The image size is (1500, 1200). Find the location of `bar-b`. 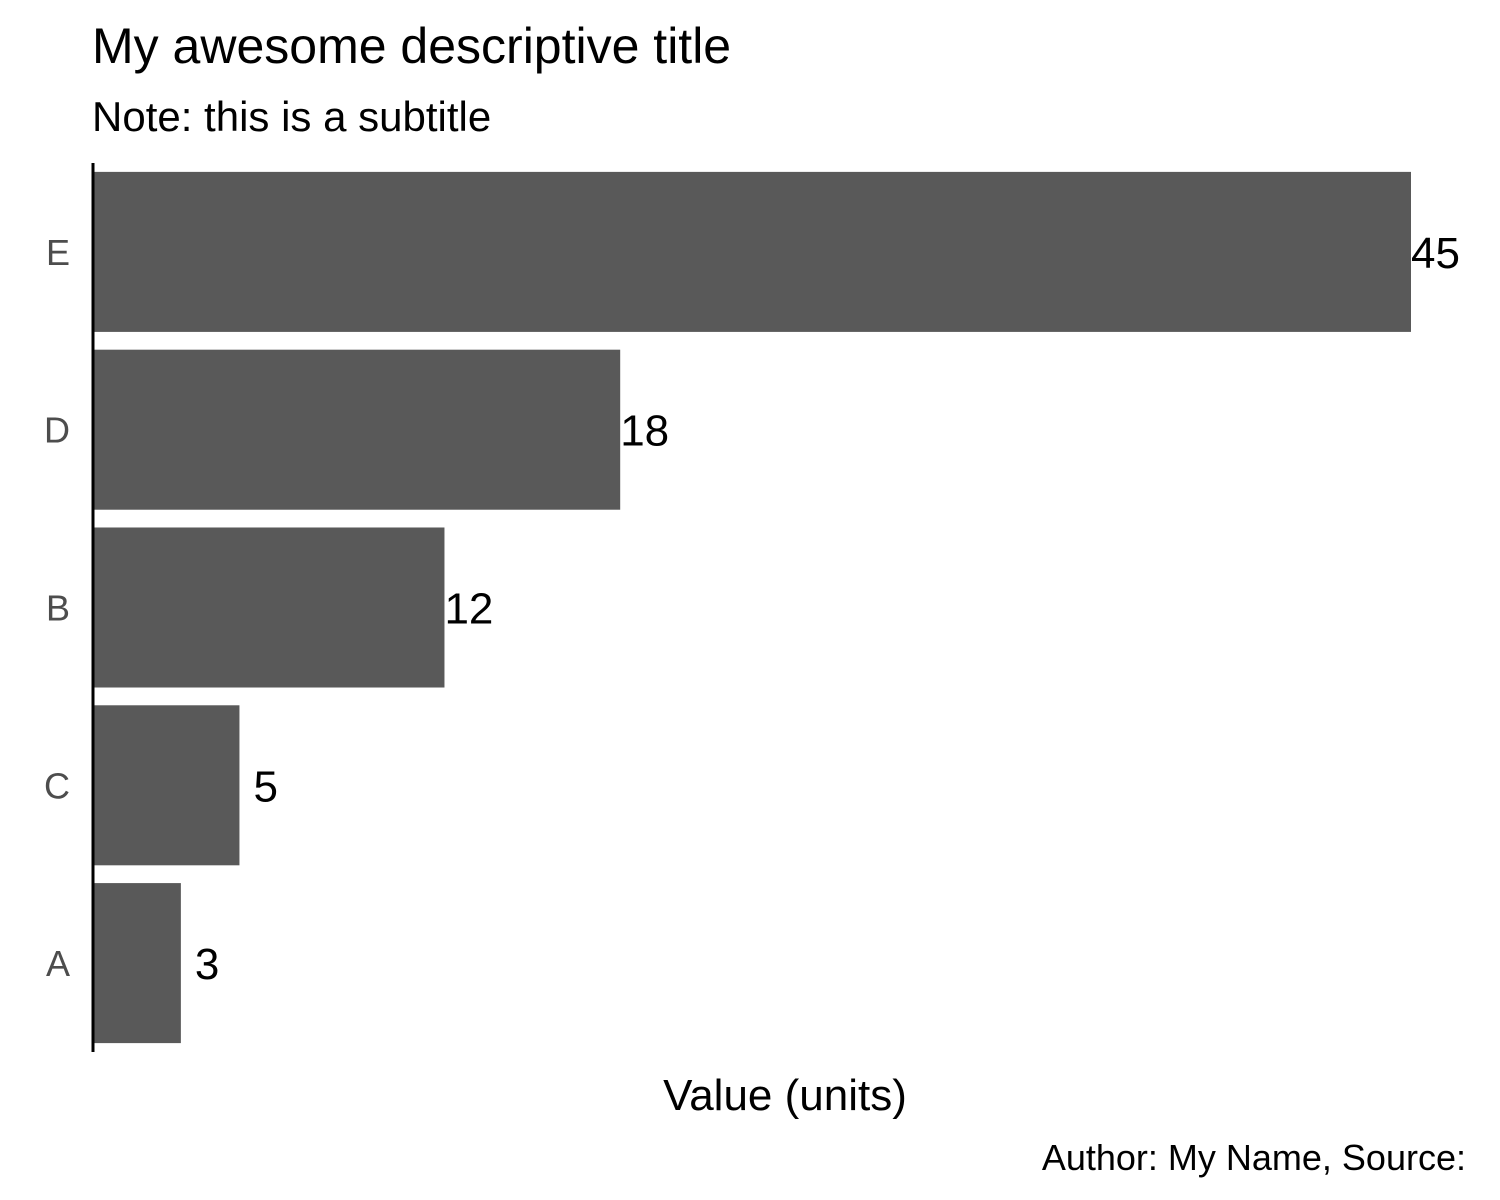

bar-b is located at coordinates (269, 607).